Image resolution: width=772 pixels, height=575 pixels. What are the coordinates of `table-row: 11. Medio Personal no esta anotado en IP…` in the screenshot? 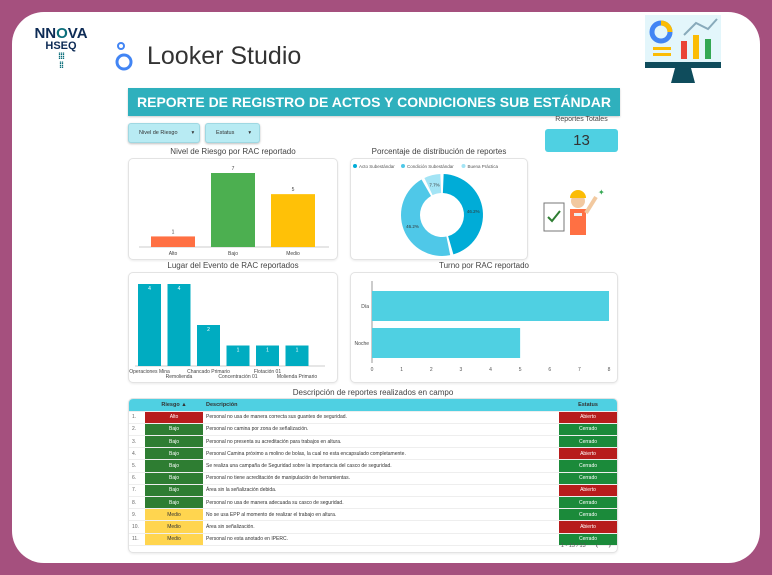 It's located at (373, 539).